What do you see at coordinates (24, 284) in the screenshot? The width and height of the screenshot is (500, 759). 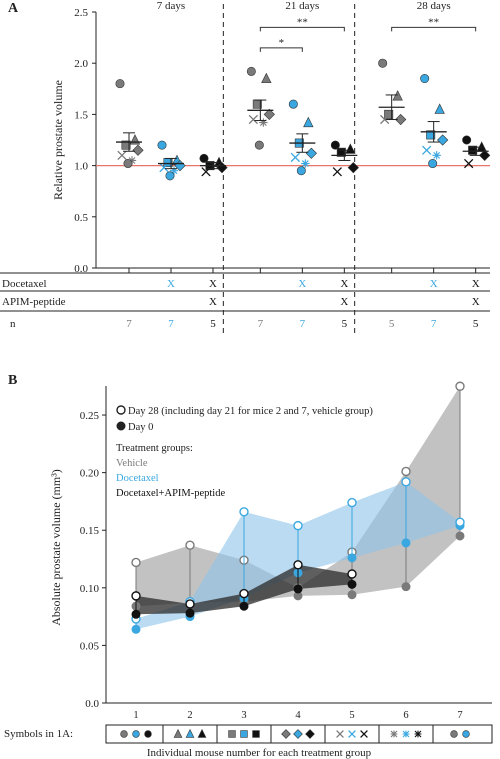 I see `treatment-row-label: Docetaxel` at bounding box center [24, 284].